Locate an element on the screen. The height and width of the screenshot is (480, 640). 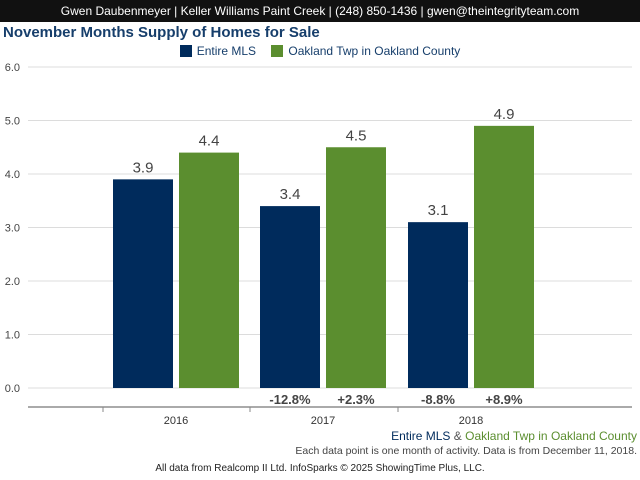
bar-change-label: -12.8% is located at coordinates (290, 399).